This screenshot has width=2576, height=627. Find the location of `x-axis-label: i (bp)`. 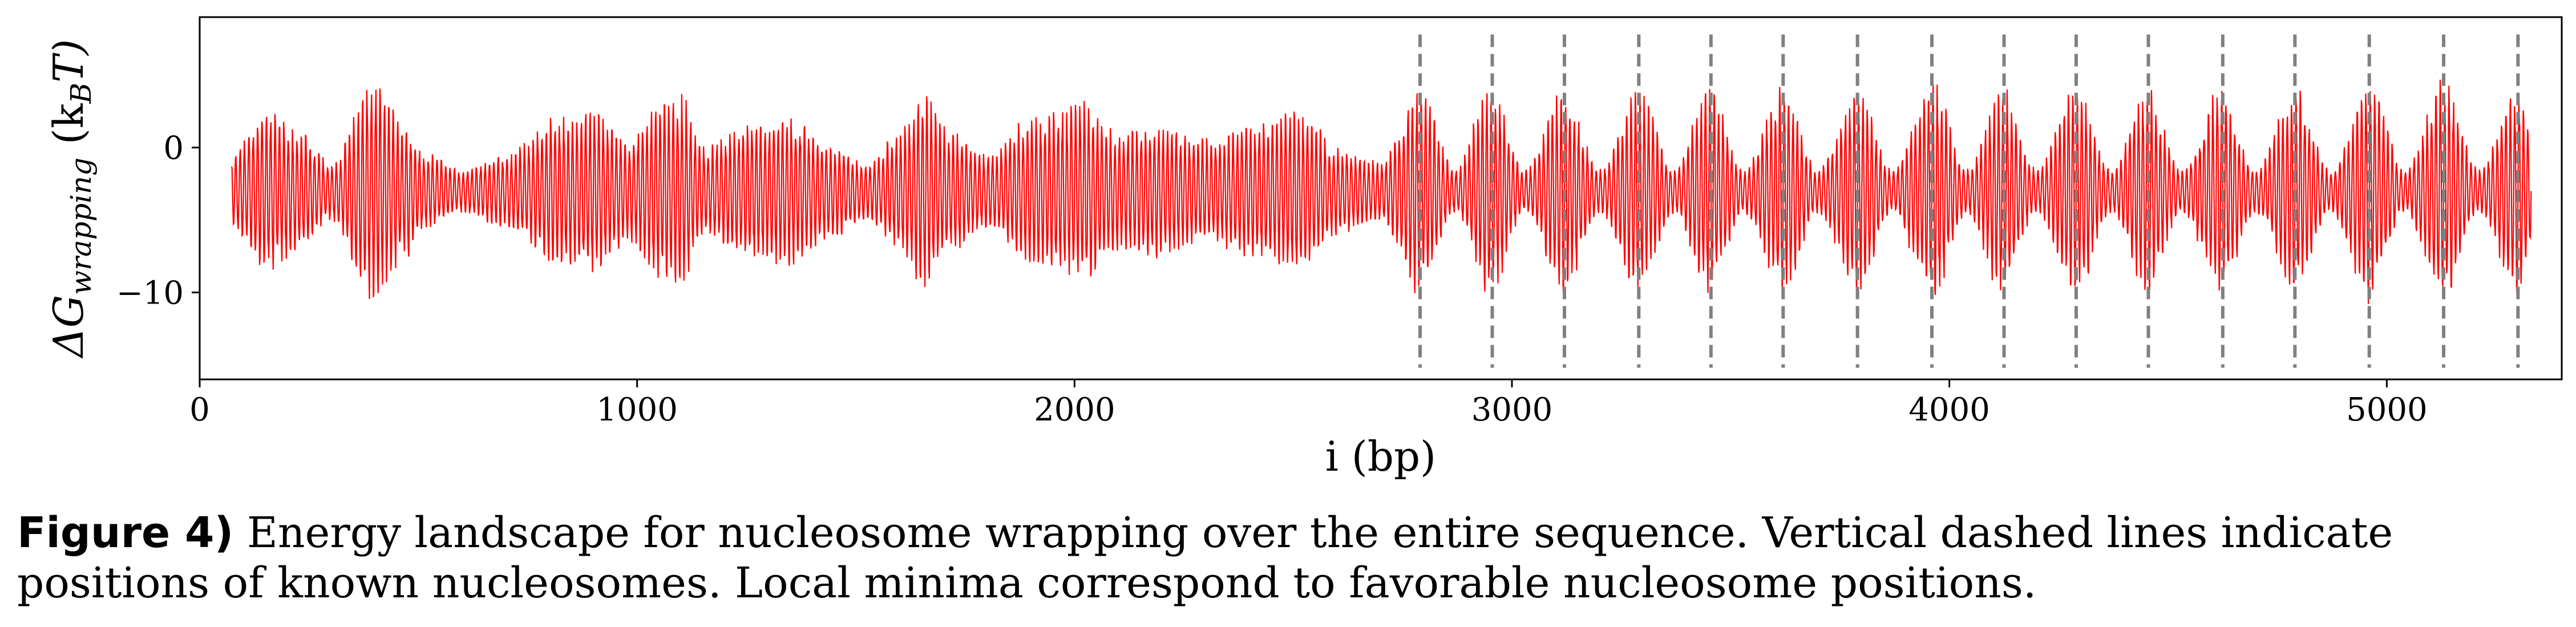

x-axis-label: i (bp) is located at coordinates (1381, 456).